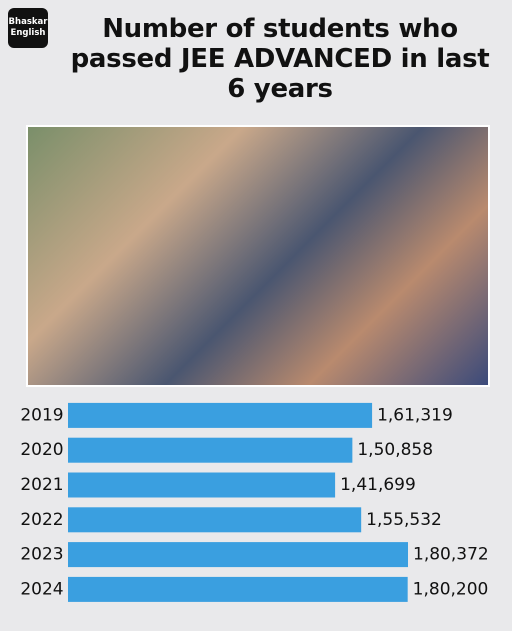 The width and height of the screenshot is (512, 631). What do you see at coordinates (451, 589) in the screenshot?
I see `value-label: 1,80,200` at bounding box center [451, 589].